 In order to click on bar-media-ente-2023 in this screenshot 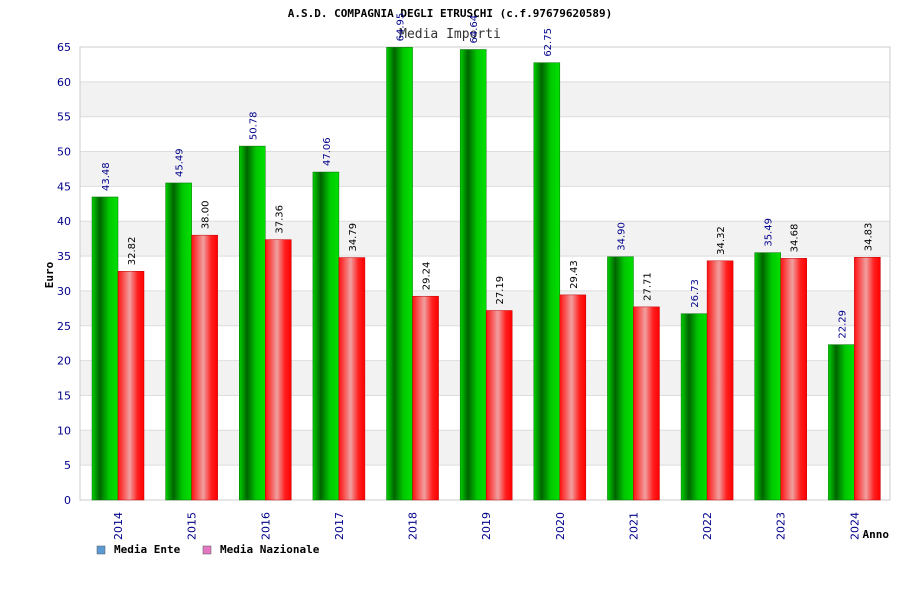, I will do `click(767, 376)`.